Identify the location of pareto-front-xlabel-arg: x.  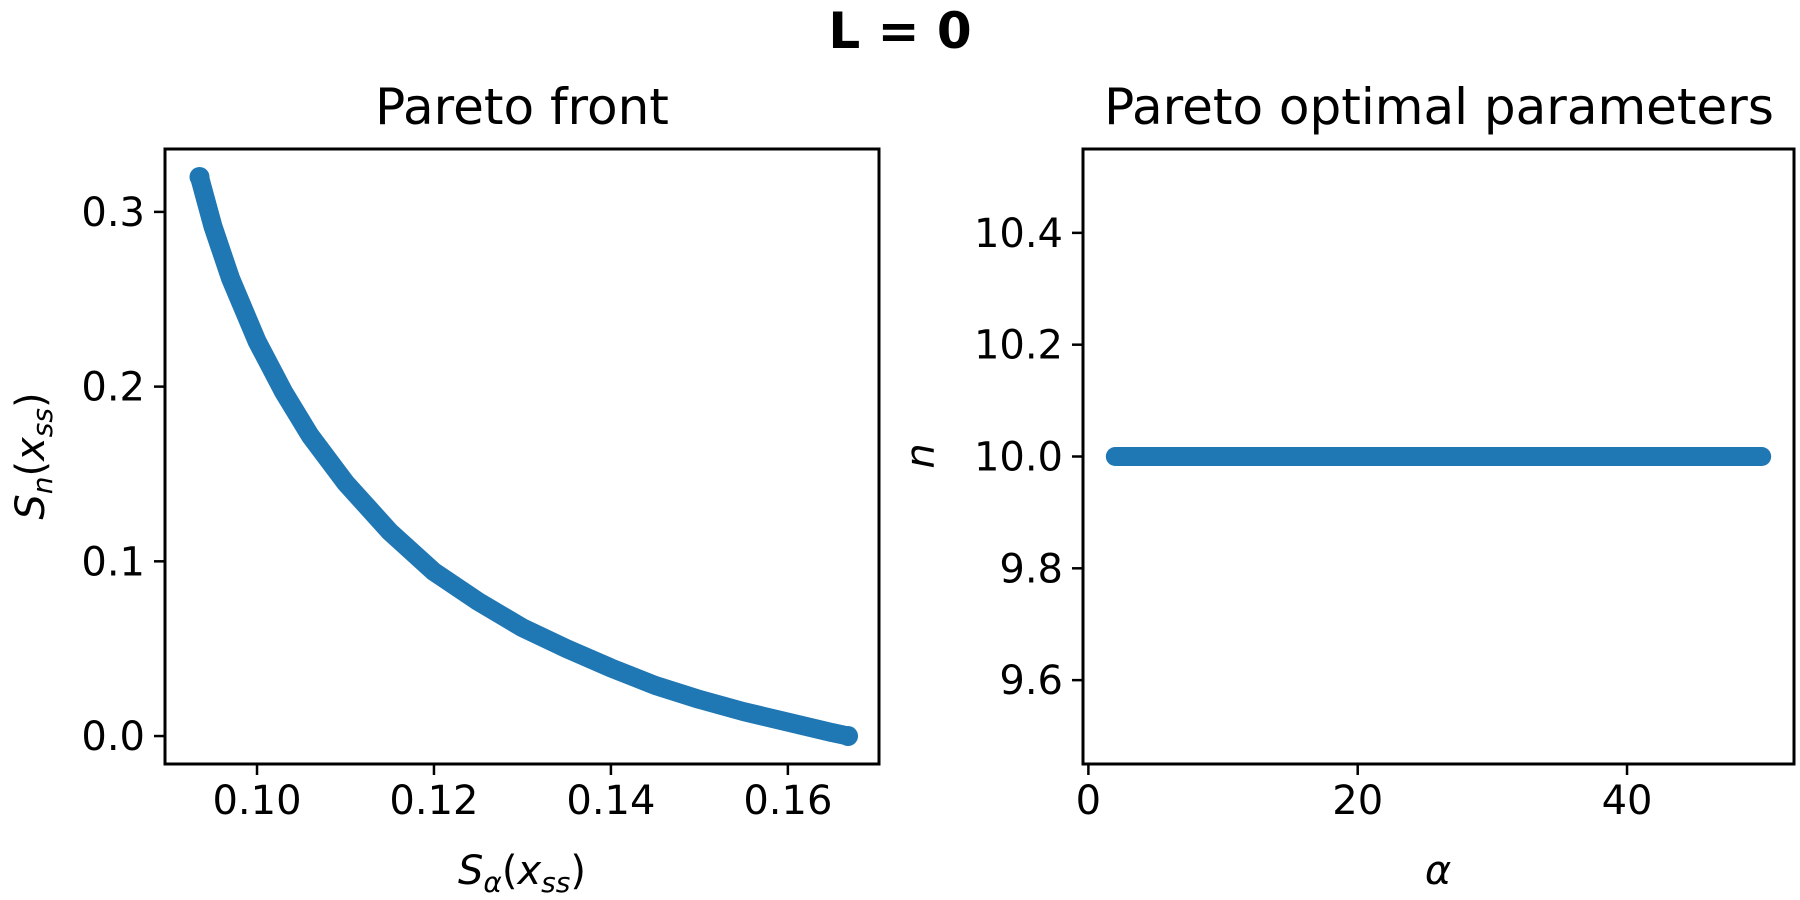
(529, 871).